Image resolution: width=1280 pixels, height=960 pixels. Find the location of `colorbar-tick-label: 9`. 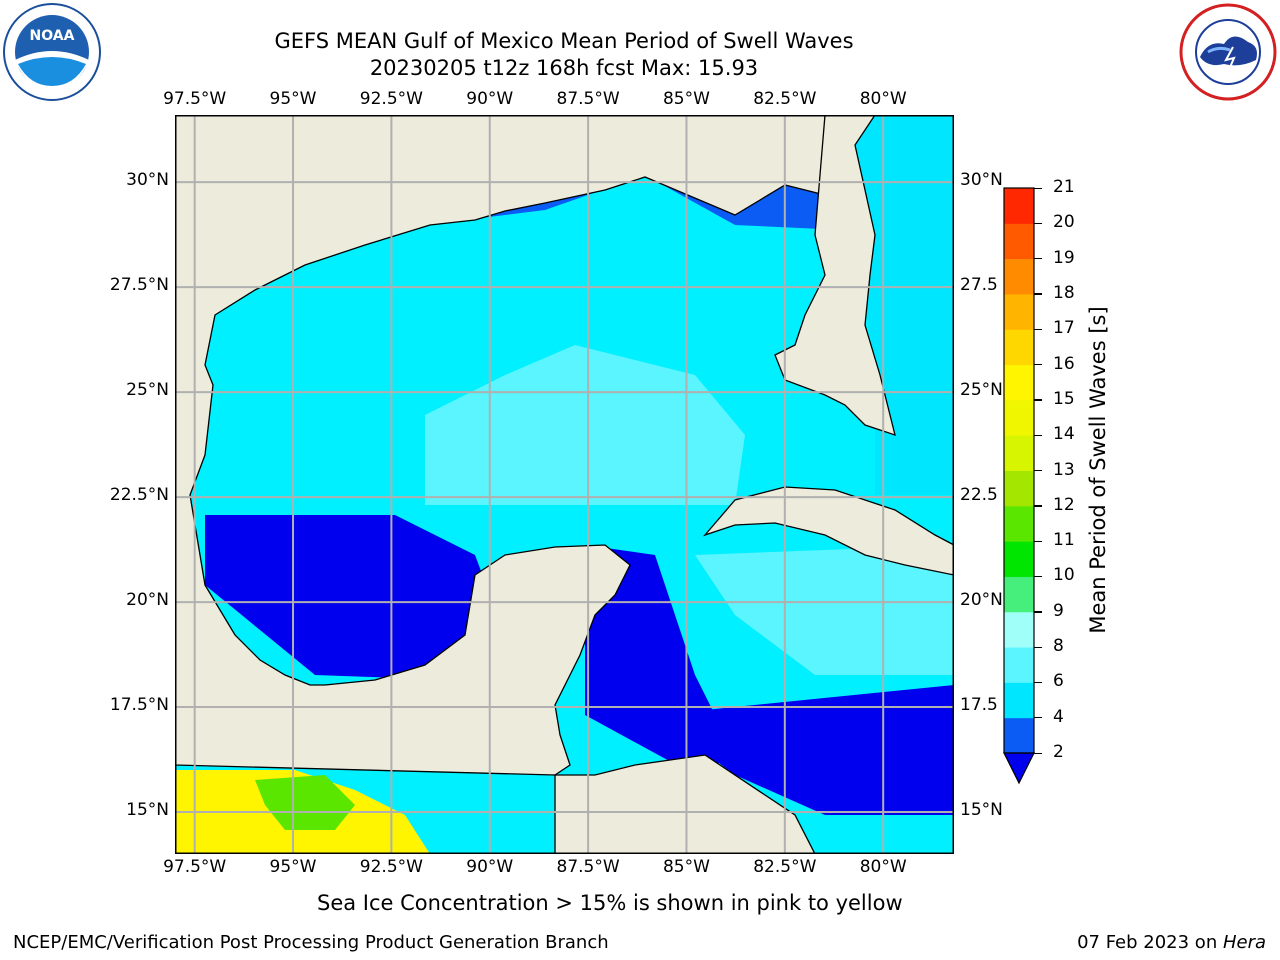

colorbar-tick-label: 9 is located at coordinates (1058, 610).